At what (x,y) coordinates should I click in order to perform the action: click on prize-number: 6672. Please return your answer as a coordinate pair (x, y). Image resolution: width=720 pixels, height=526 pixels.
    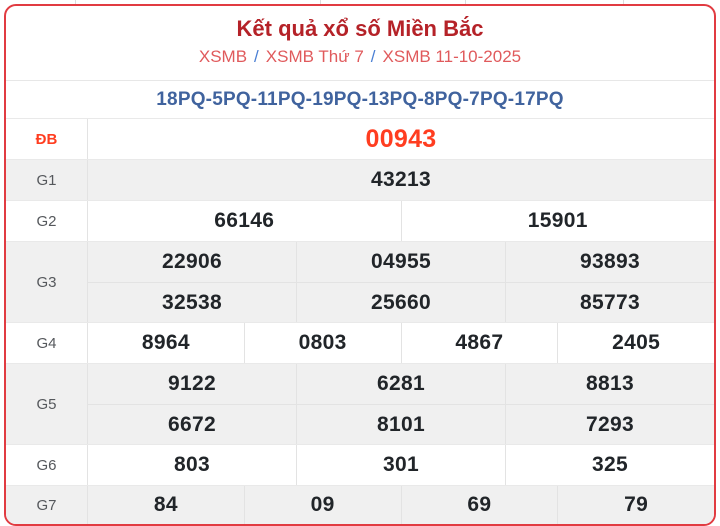
    Looking at the image, I should click on (192, 424).